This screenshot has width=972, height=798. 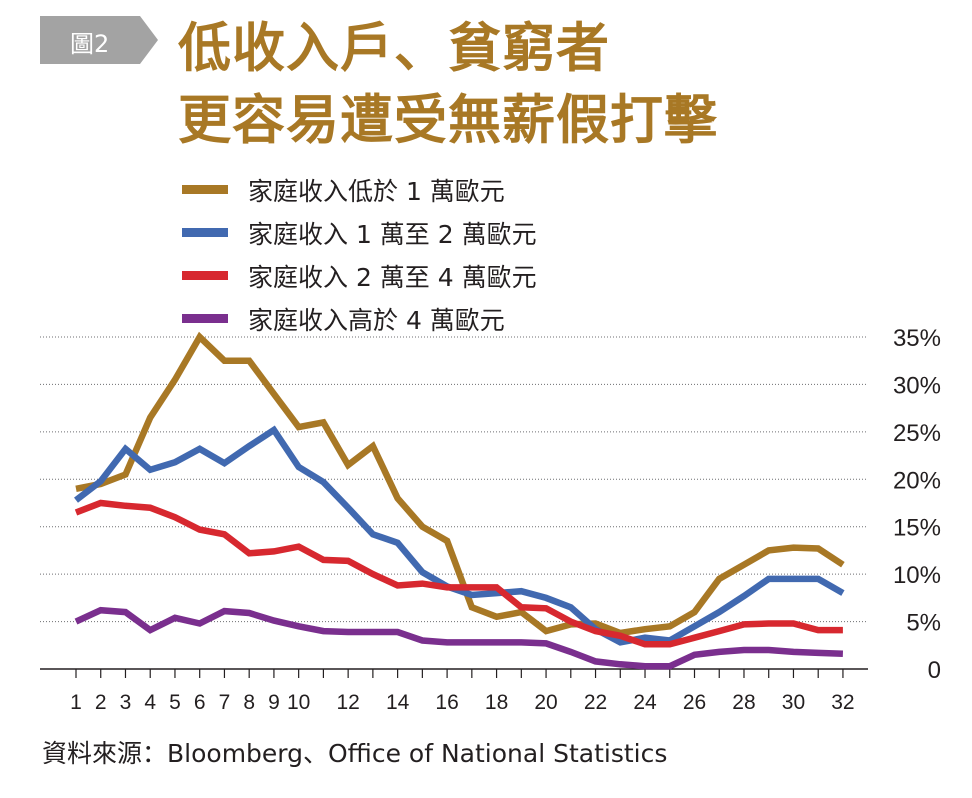 I want to click on x-tick-label: 12, so click(x=347, y=702).